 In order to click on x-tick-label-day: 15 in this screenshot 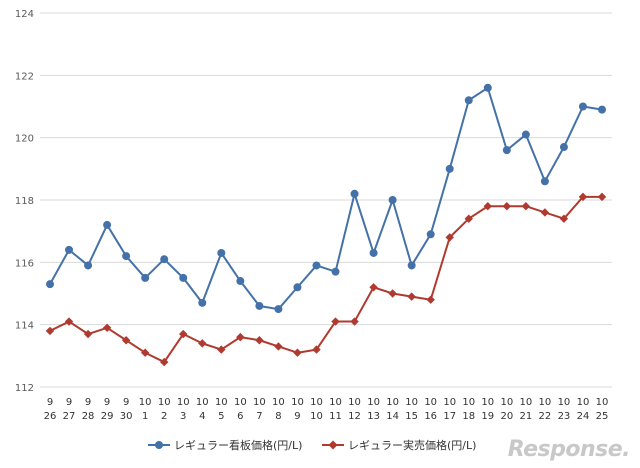, I will do `click(411, 416)`.